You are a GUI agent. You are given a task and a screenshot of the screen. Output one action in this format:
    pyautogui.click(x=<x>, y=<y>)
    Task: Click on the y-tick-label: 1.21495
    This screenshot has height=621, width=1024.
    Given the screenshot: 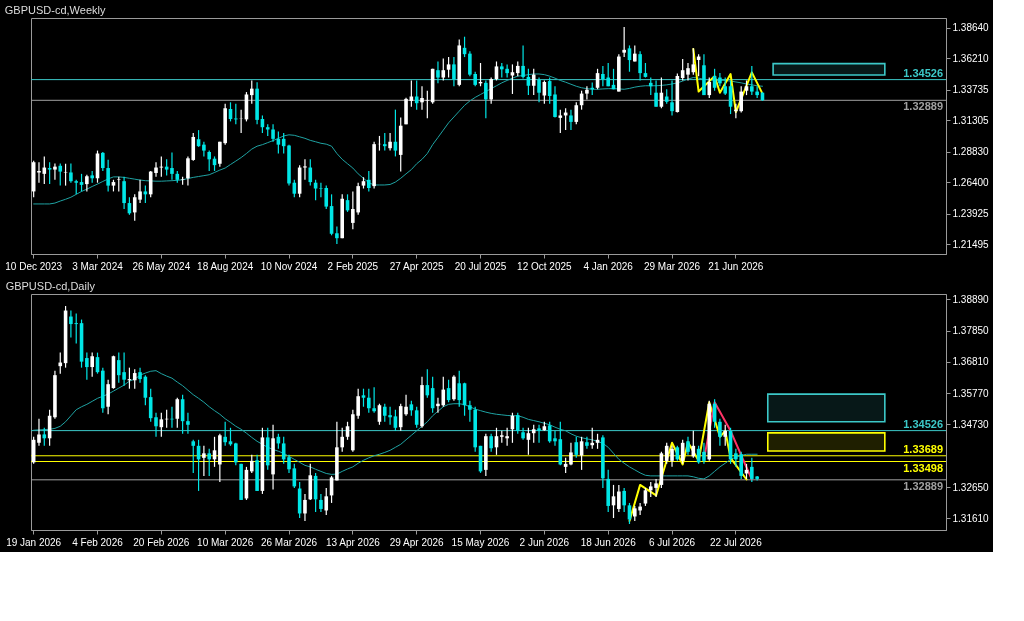 What is the action you would take?
    pyautogui.click(x=971, y=244)
    